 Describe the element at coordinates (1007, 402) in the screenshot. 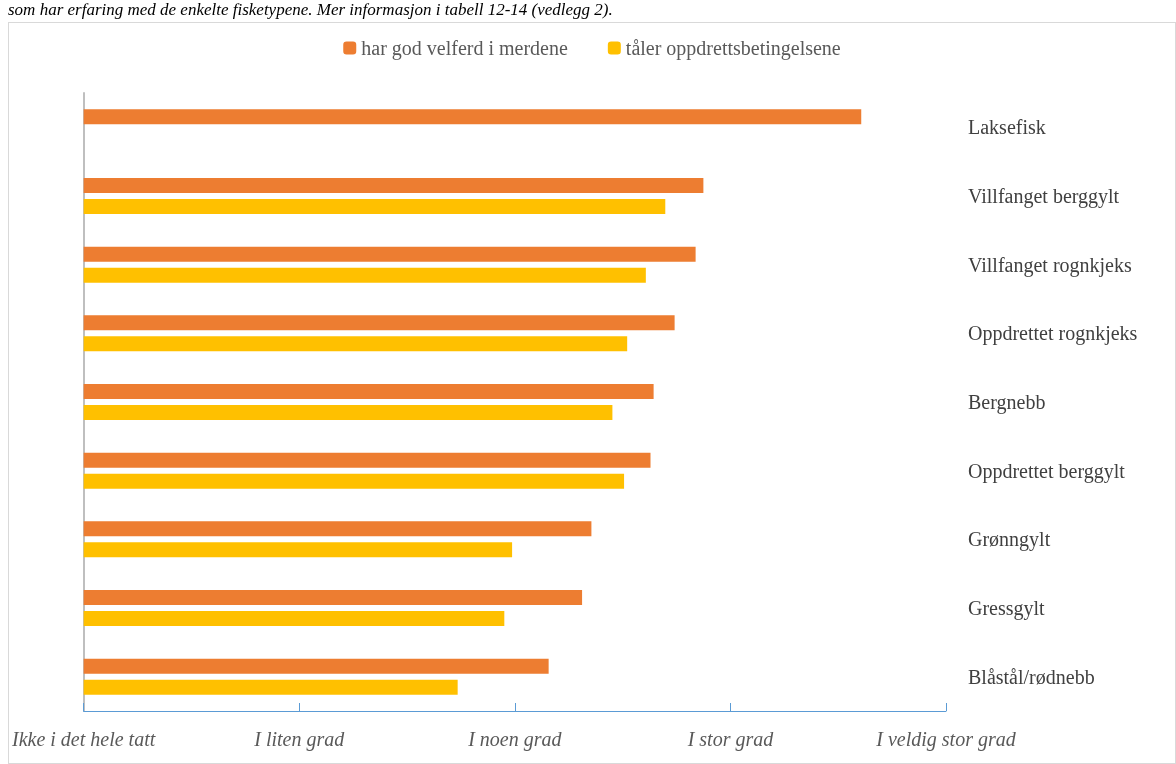

I see `y-tick-label: Bergnebb` at that location.